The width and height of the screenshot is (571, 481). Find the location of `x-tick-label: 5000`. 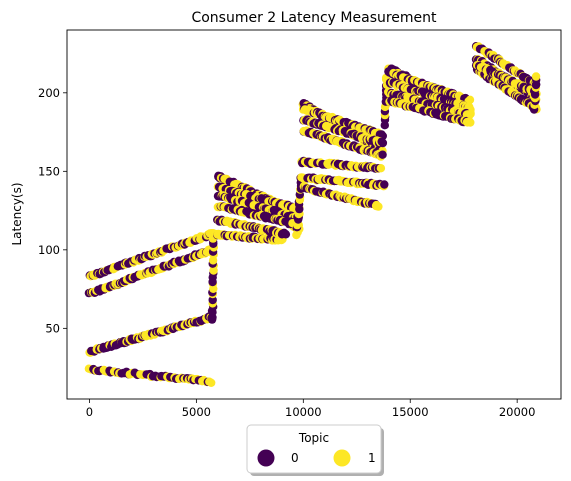

x-tick-label: 5000 is located at coordinates (196, 412).